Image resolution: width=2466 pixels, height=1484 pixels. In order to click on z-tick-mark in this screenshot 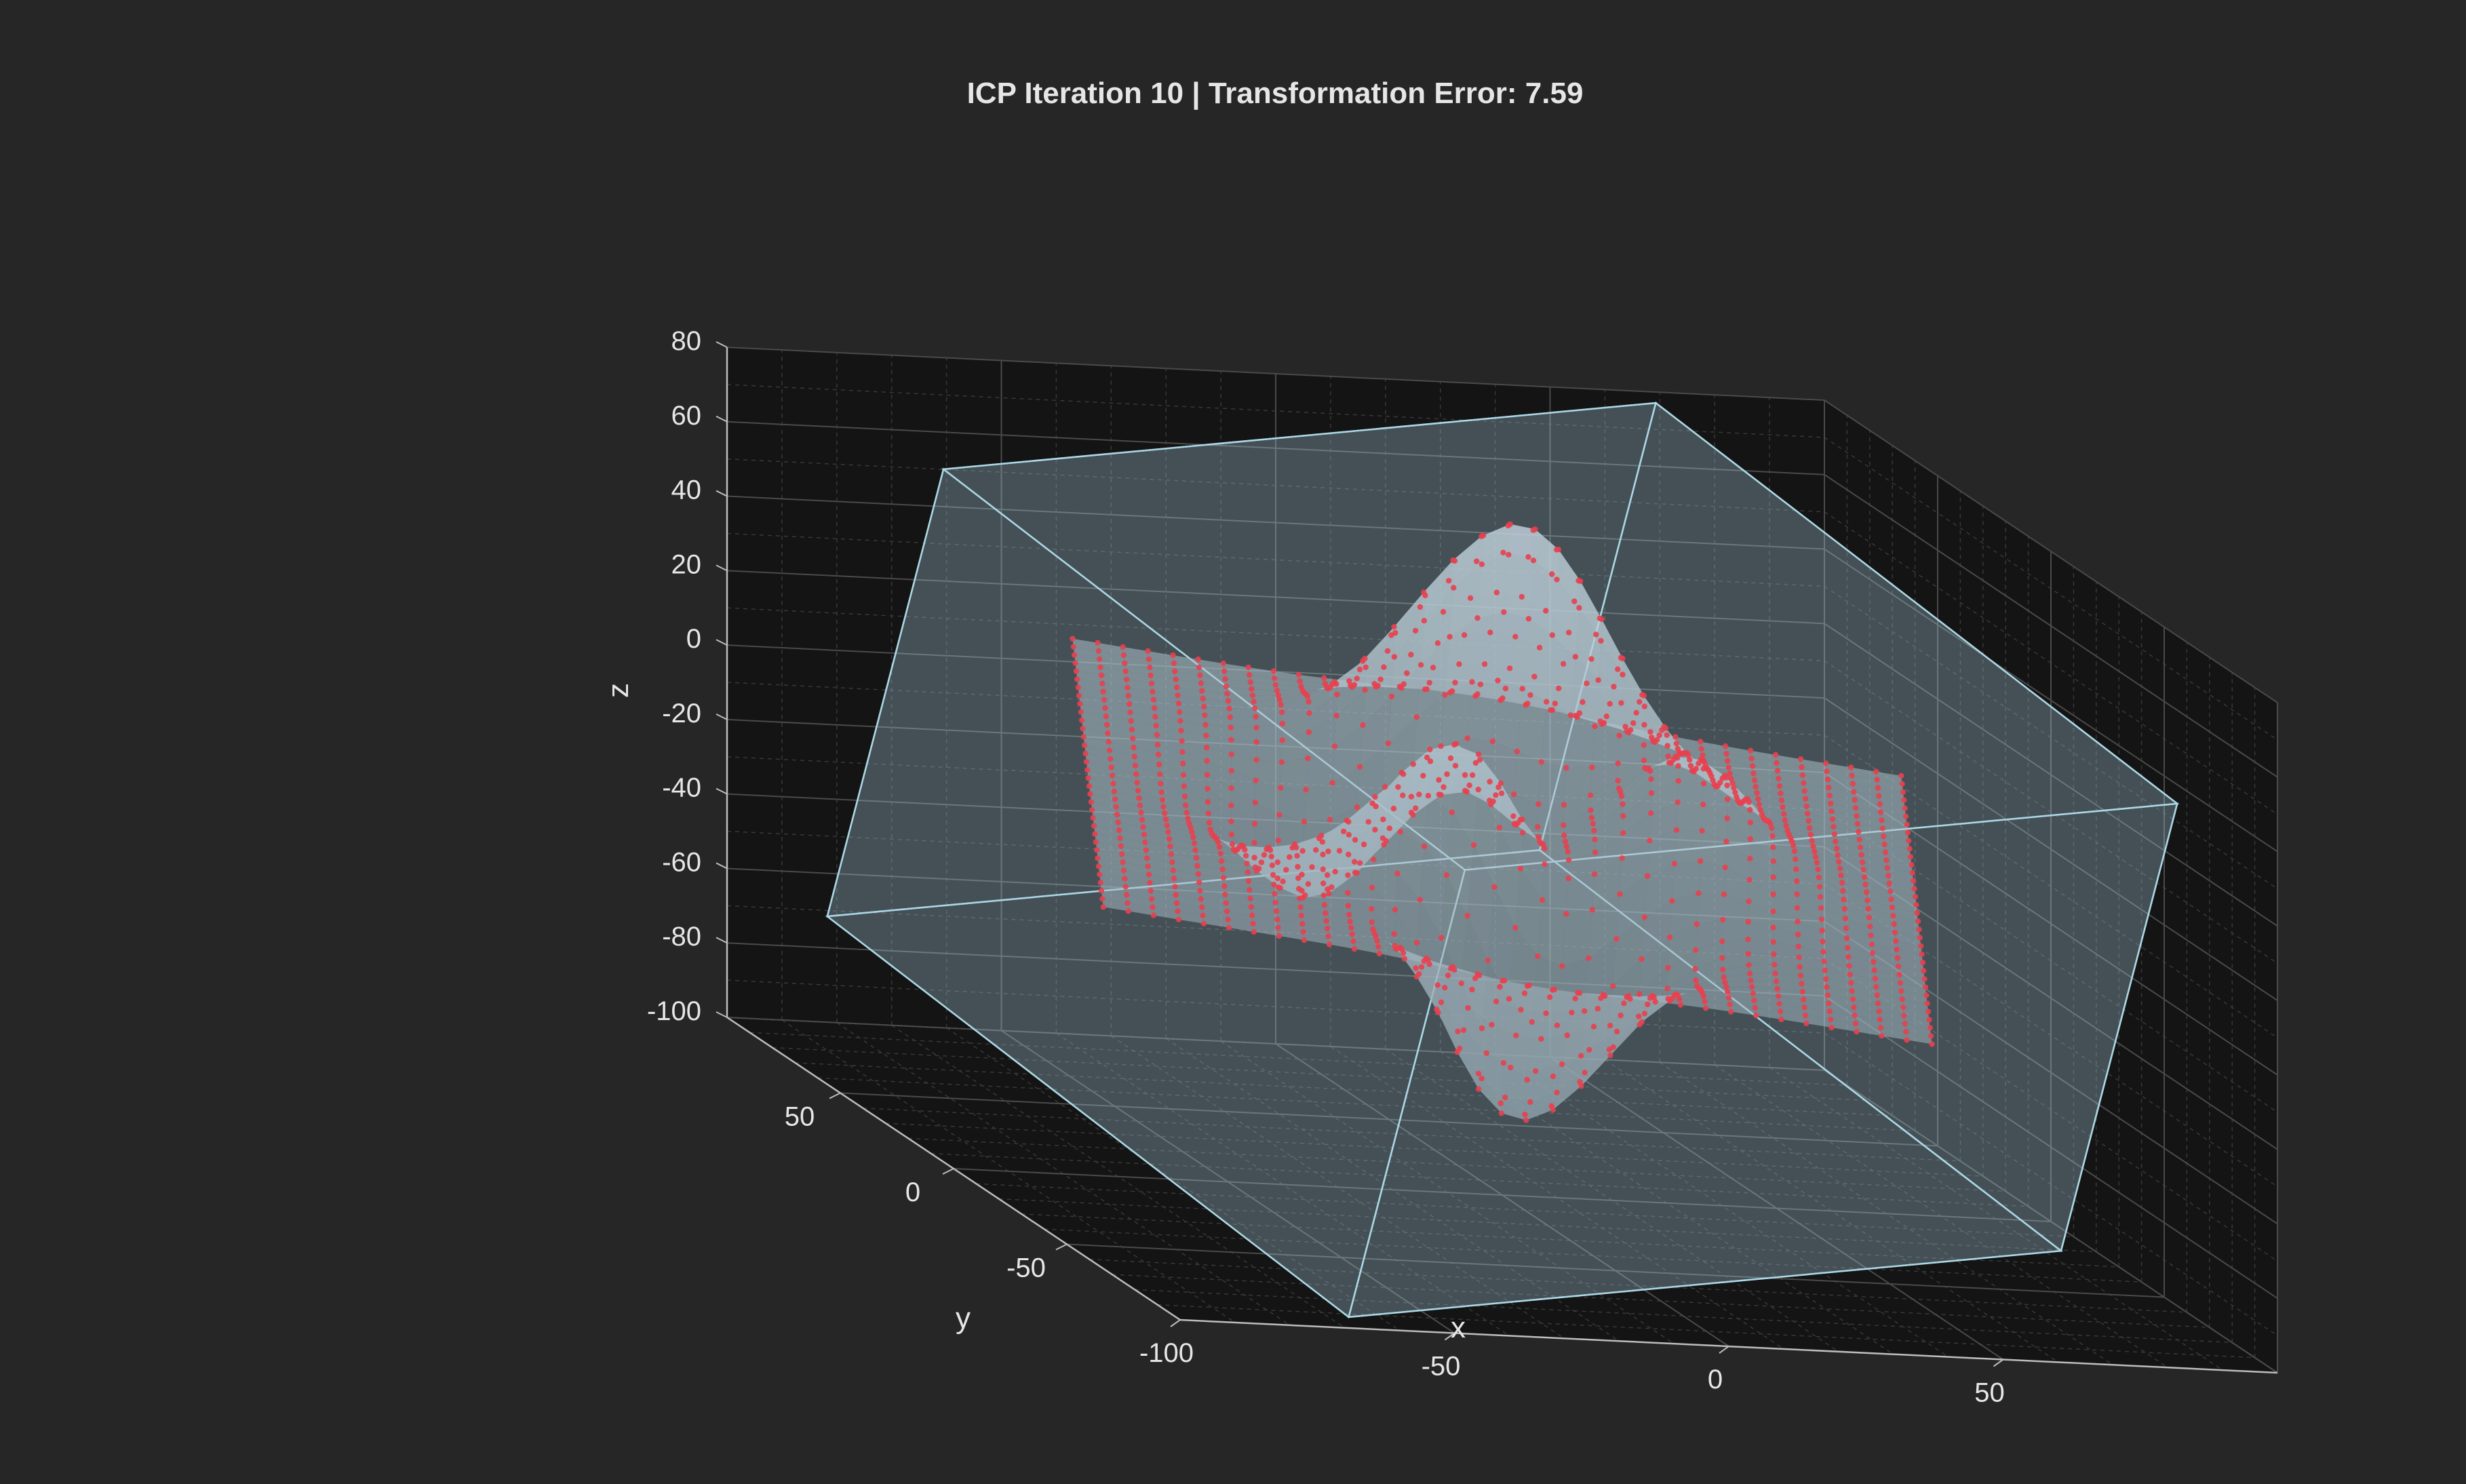, I will do `click(722, 866)`.